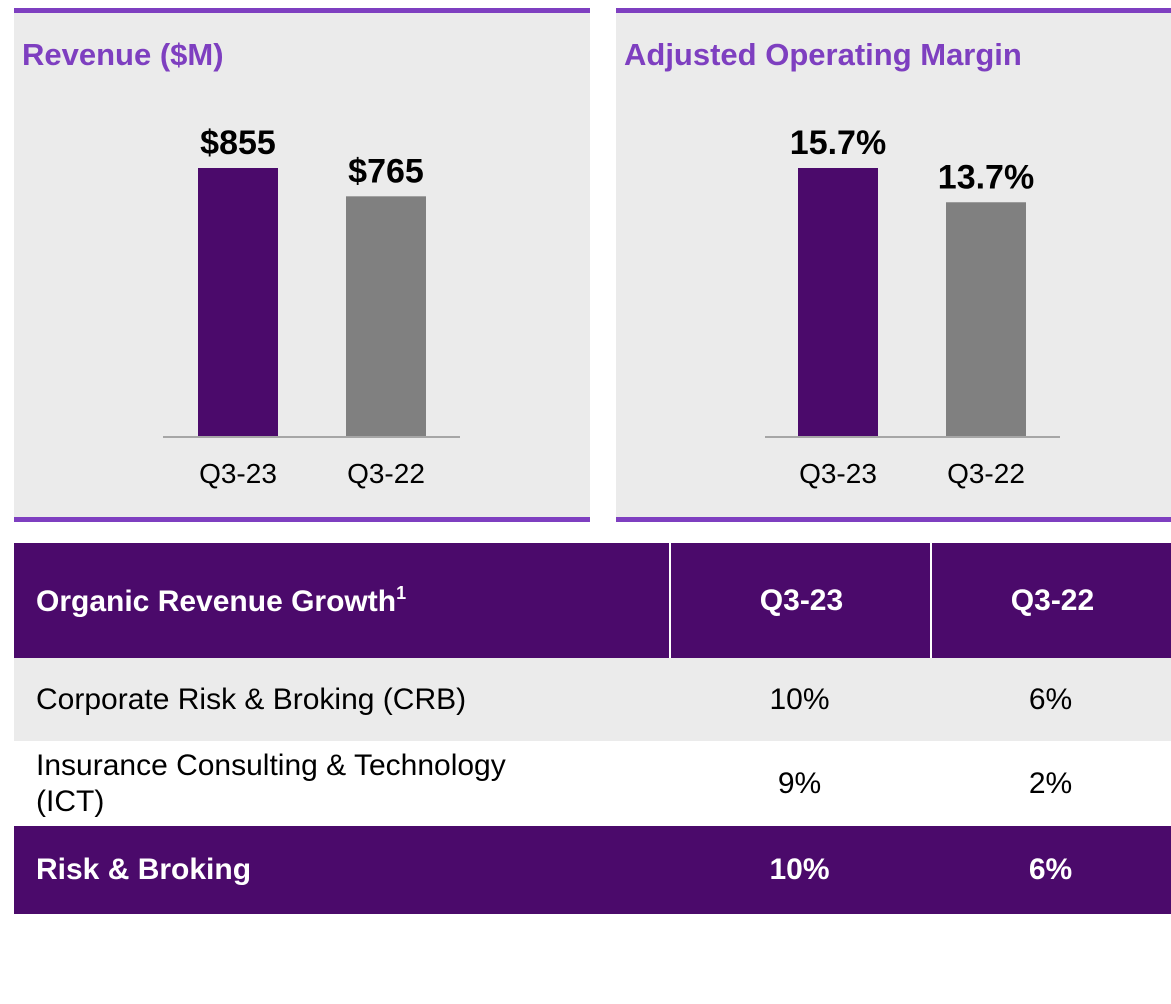  Describe the element at coordinates (1050, 783) in the screenshot. I see `cell: 2%` at that location.